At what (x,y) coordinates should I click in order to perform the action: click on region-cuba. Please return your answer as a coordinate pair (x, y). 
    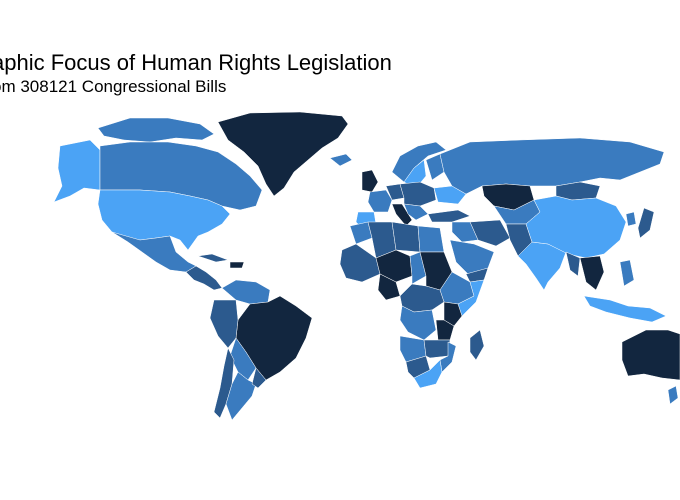
    Looking at the image, I should click on (213, 258).